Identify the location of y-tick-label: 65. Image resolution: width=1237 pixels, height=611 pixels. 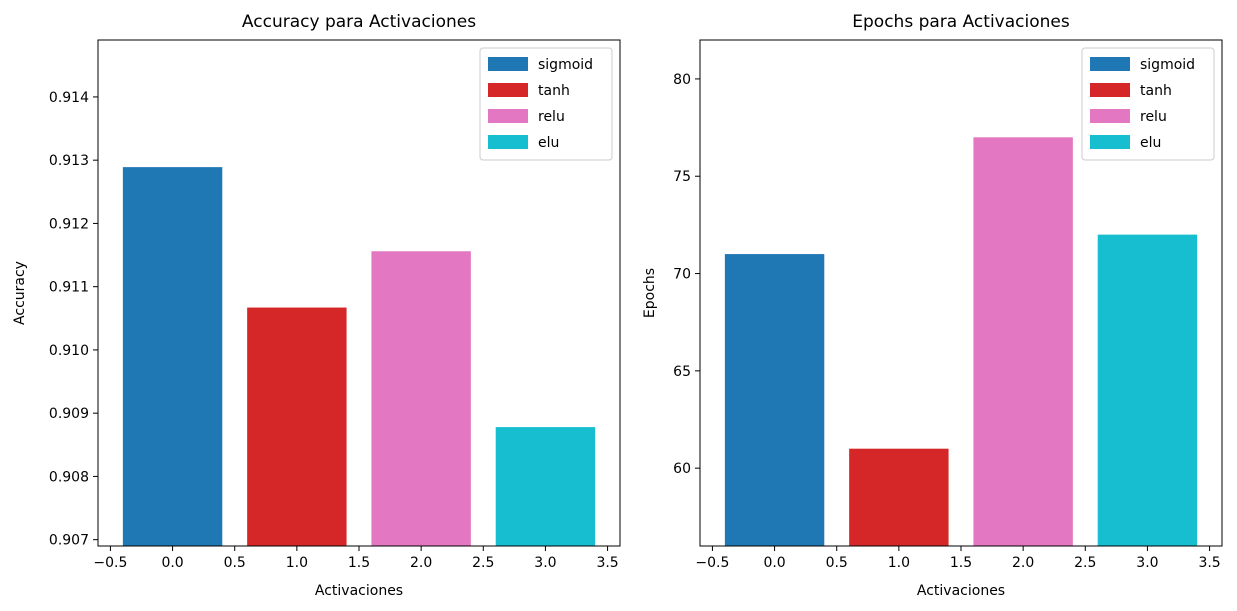
(682, 372).